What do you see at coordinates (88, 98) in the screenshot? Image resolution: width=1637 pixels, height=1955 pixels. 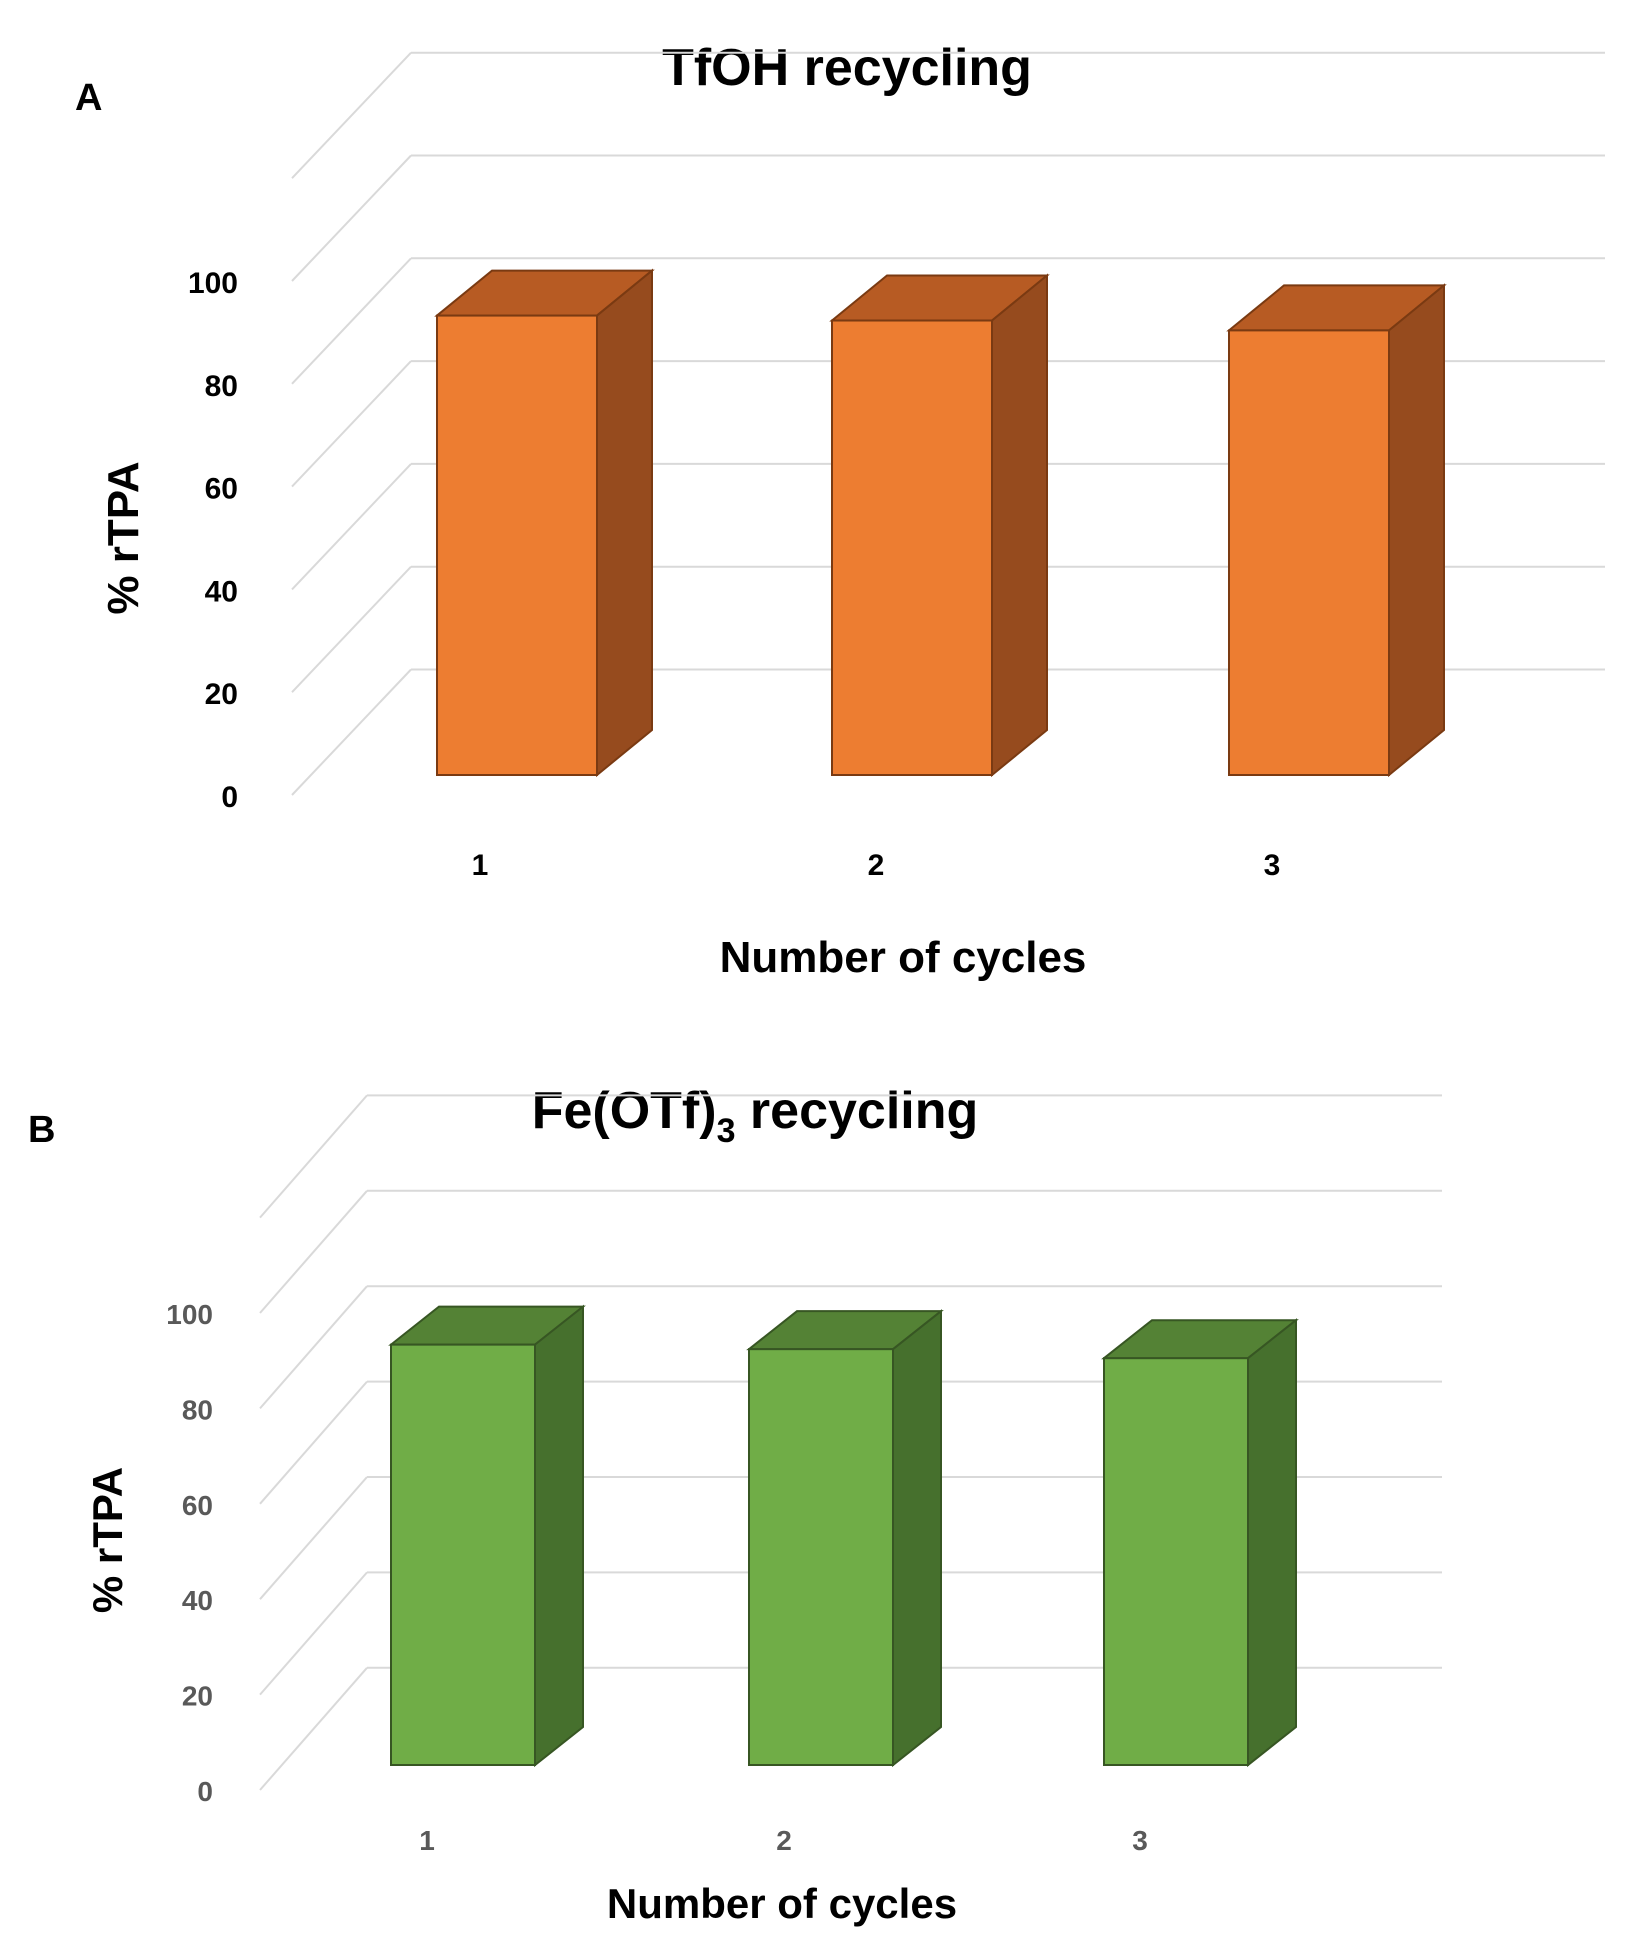 I see `panel-label-a: A` at bounding box center [88, 98].